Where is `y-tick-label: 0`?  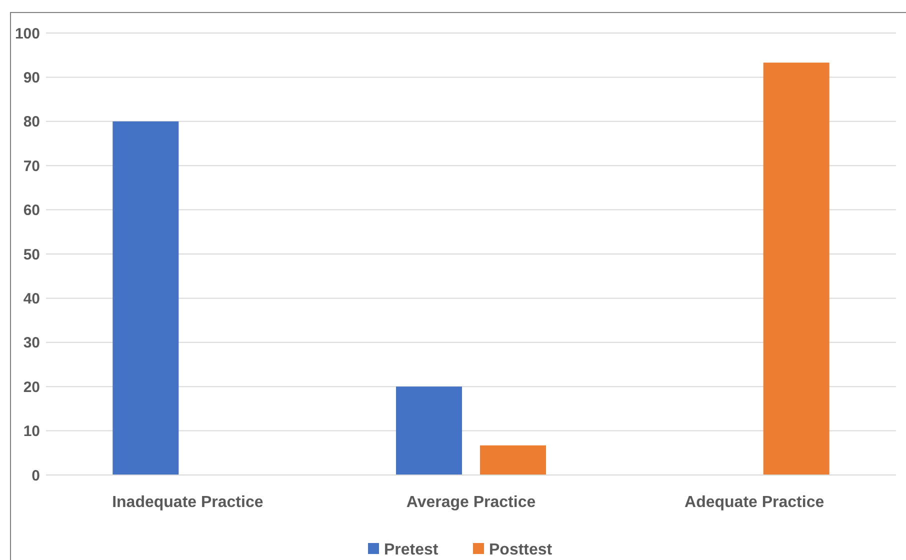
y-tick-label: 0 is located at coordinates (36, 475).